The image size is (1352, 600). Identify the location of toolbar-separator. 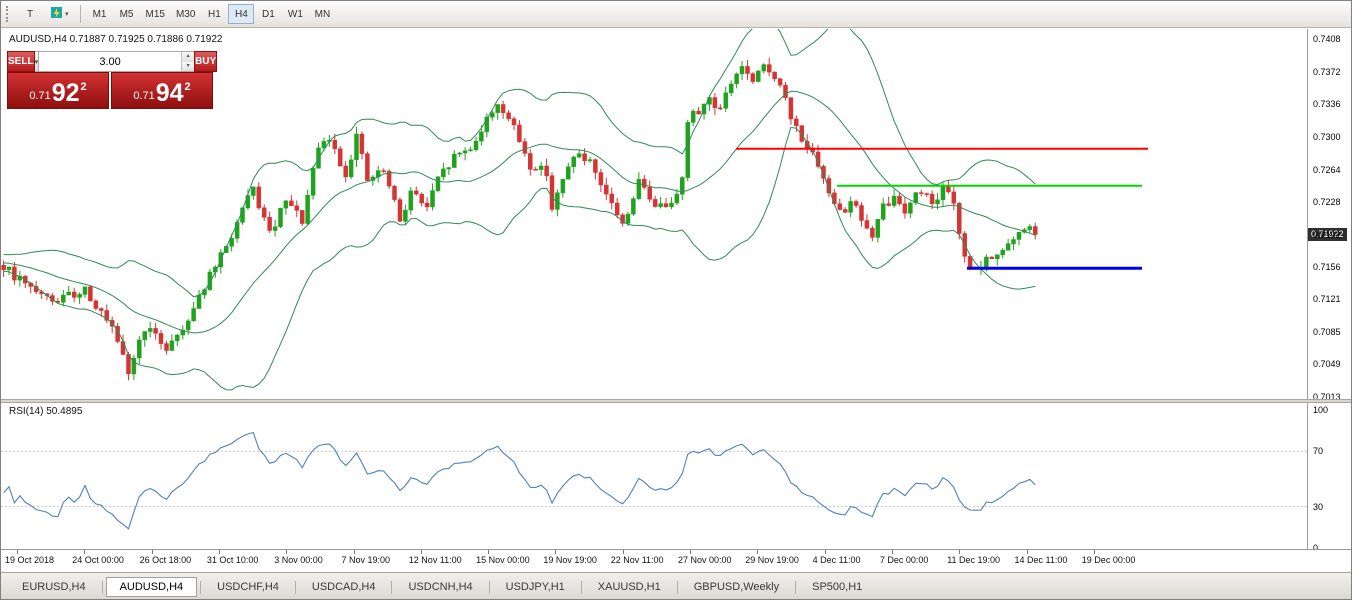
(80, 14).